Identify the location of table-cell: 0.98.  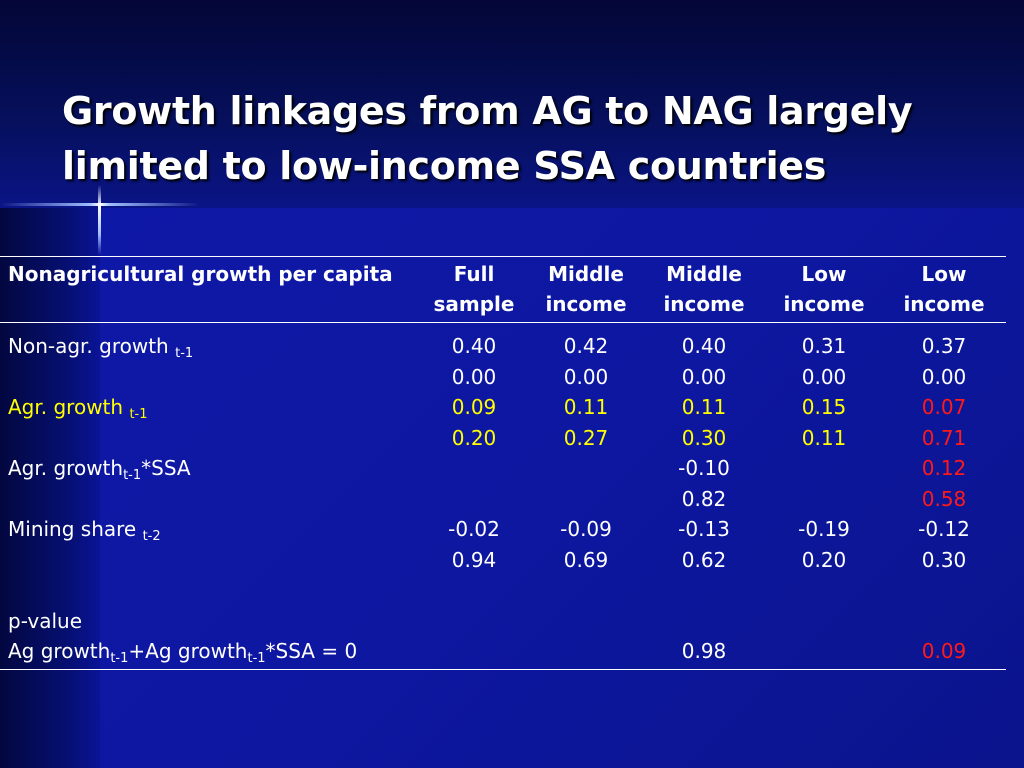
(704, 653).